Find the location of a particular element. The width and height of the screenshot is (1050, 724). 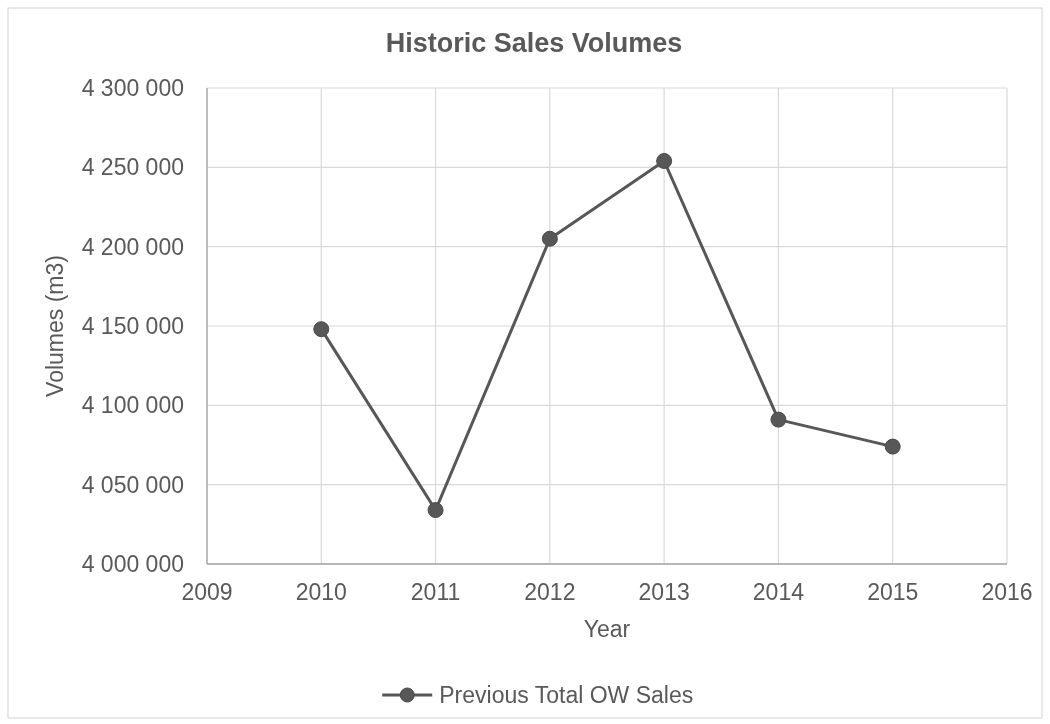

x-tick-label: 2009 is located at coordinates (207, 592).